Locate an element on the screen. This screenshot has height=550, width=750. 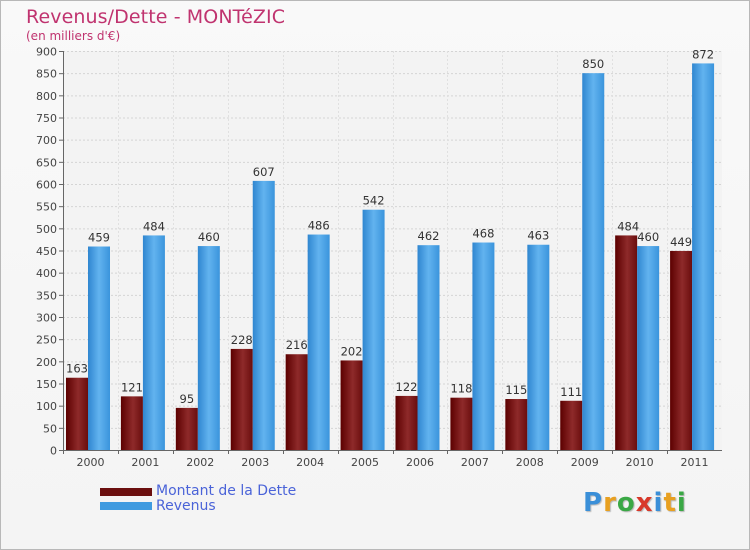
x-tick-label: 2004 is located at coordinates (310, 462).